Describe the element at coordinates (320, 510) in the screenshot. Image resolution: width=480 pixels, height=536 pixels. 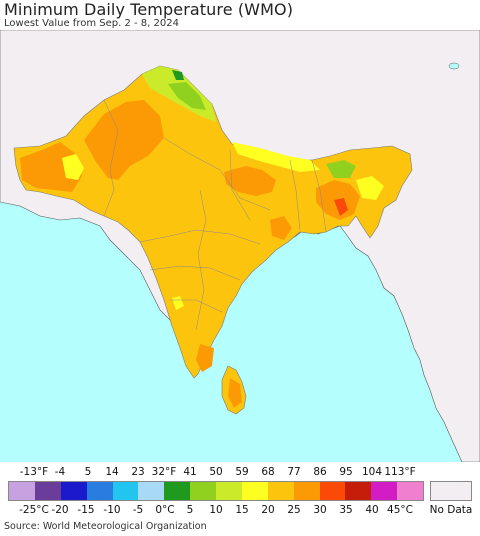
I see `legend-c-label: 30` at that location.